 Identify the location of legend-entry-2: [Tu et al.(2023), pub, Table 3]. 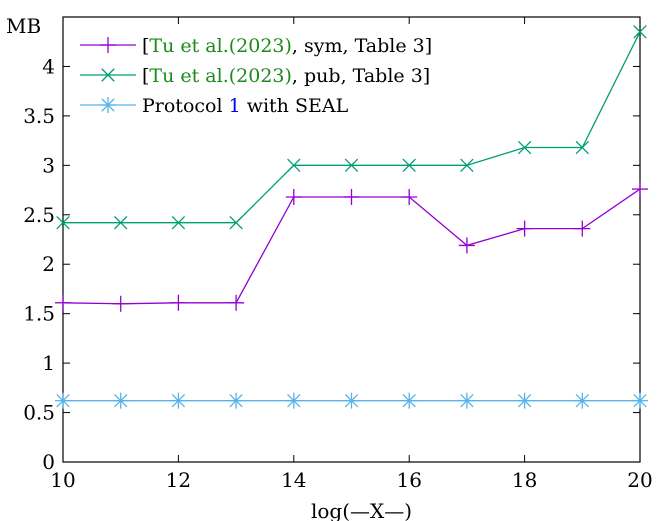
(255, 76).